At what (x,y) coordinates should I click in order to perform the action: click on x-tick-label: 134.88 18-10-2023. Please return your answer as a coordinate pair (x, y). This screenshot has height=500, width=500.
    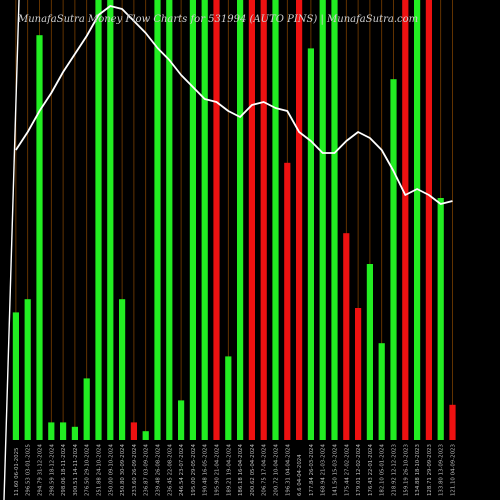
    Looking at the image, I should click on (418, 470).